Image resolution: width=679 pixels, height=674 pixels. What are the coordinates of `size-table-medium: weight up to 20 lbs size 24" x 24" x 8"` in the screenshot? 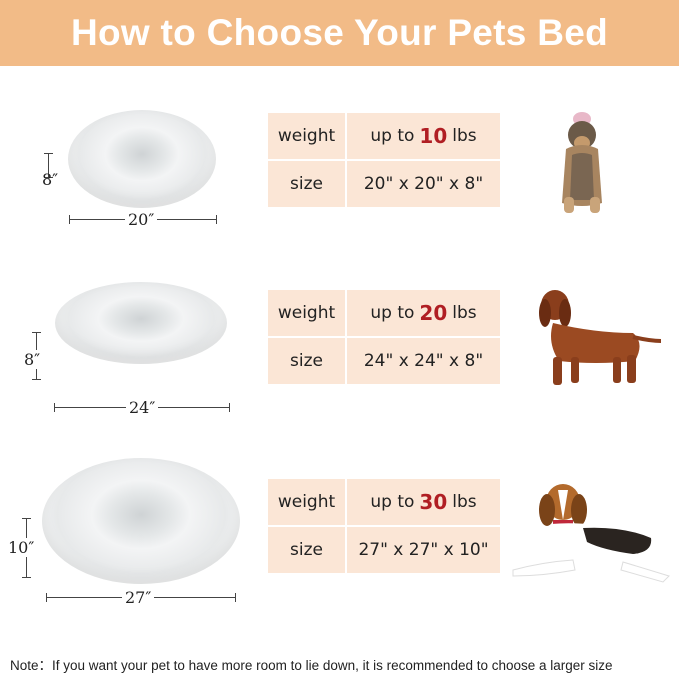 It's located at (384, 337).